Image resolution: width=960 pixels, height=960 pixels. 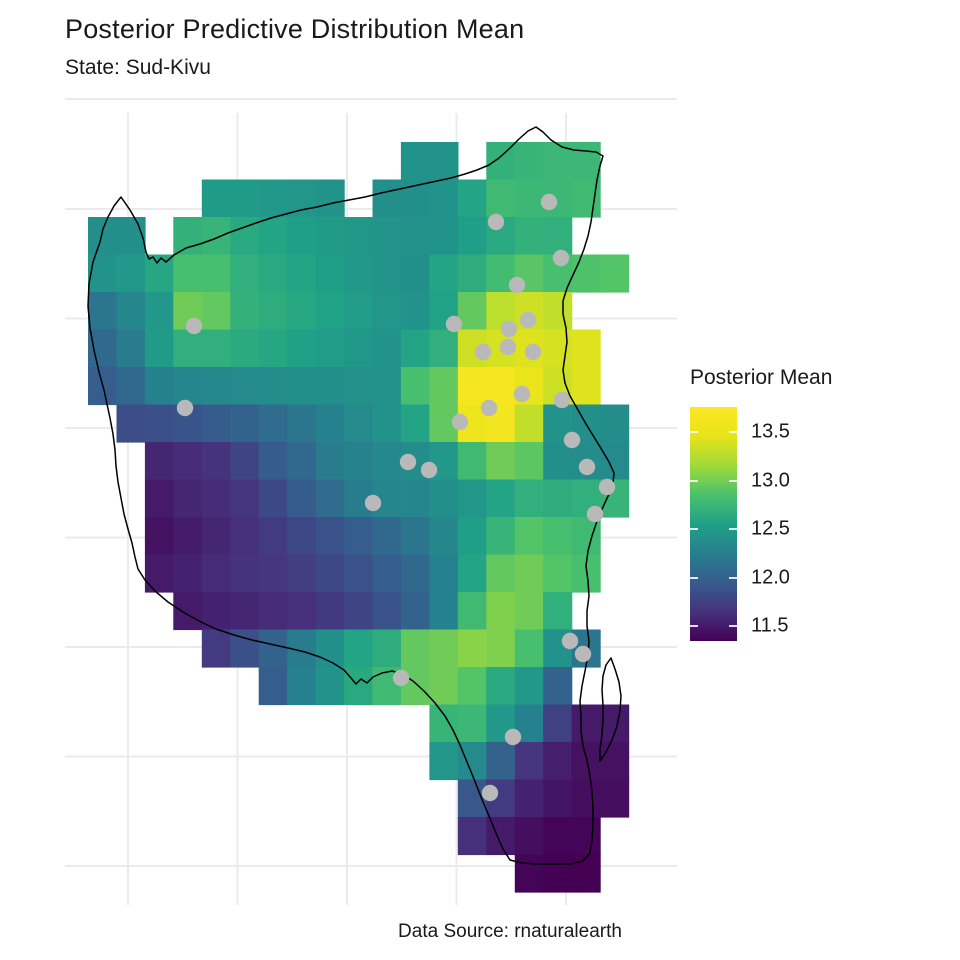 I want to click on legend: Posterior Mean 13.5 13.0 12.5 12.0 11.5, so click(x=820, y=503).